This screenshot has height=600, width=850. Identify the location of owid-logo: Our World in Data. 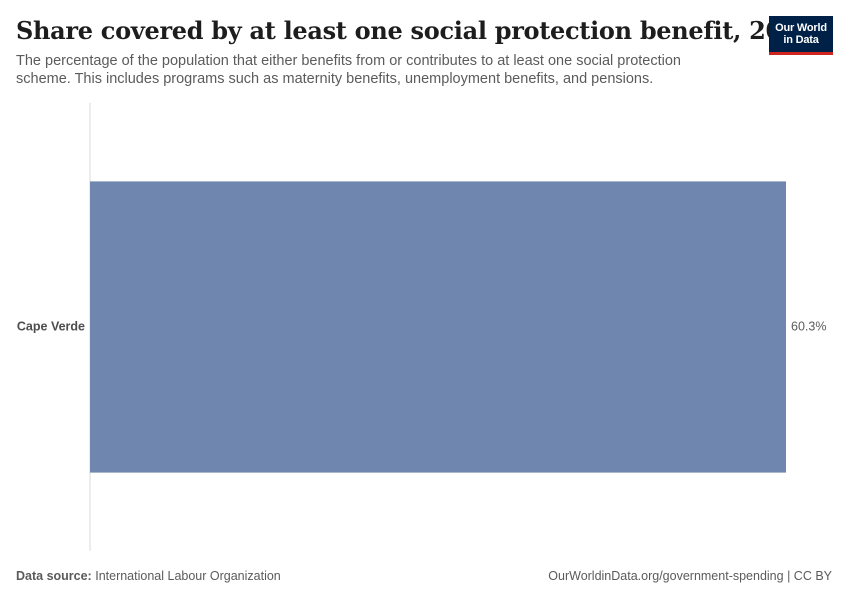
(801, 35).